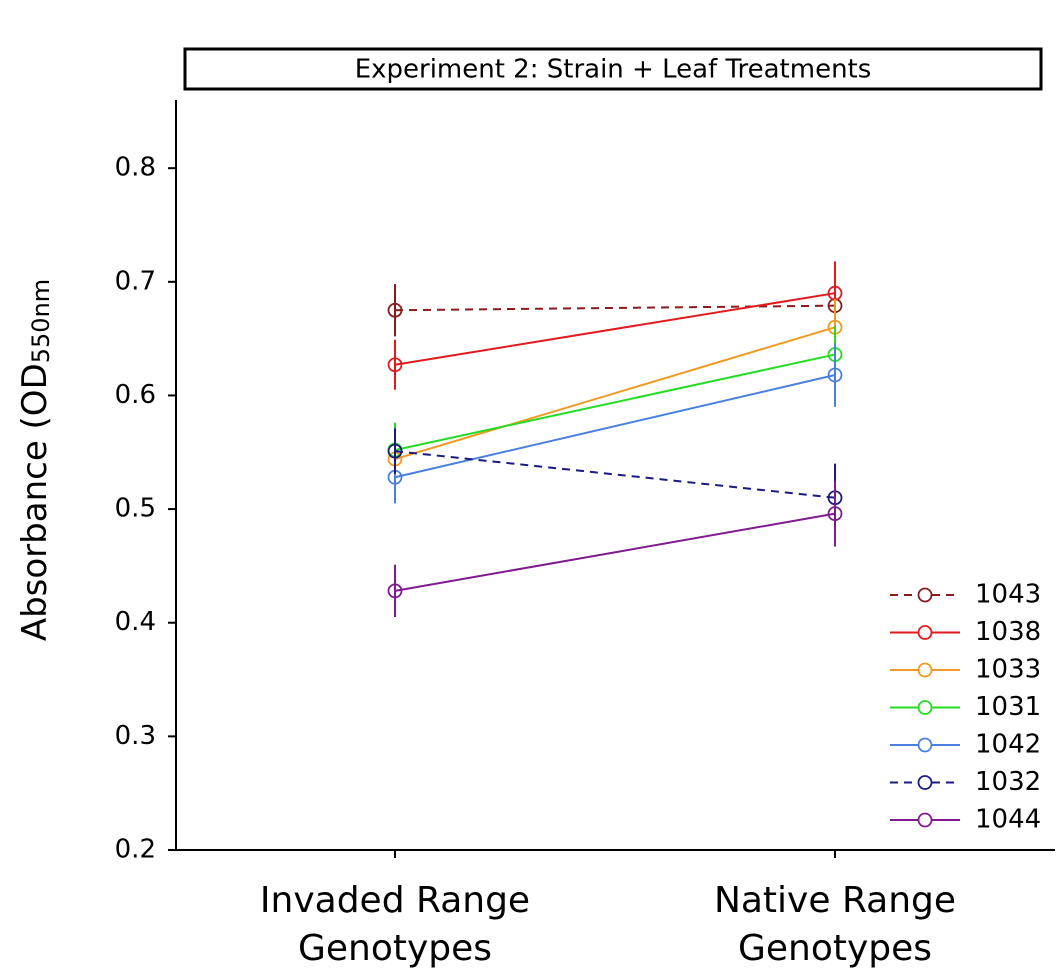  Describe the element at coordinates (135, 281) in the screenshot. I see `y-tick-label: 0.7` at that location.